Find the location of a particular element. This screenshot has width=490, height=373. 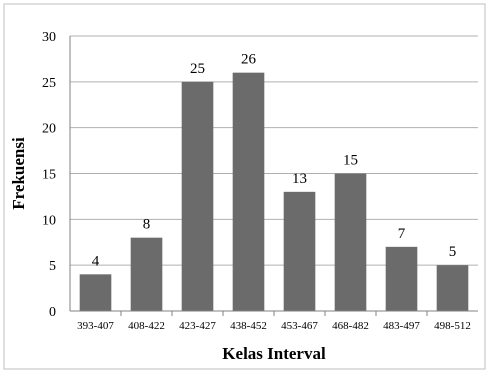

x-tick-label: 438-452 is located at coordinates (248, 326).